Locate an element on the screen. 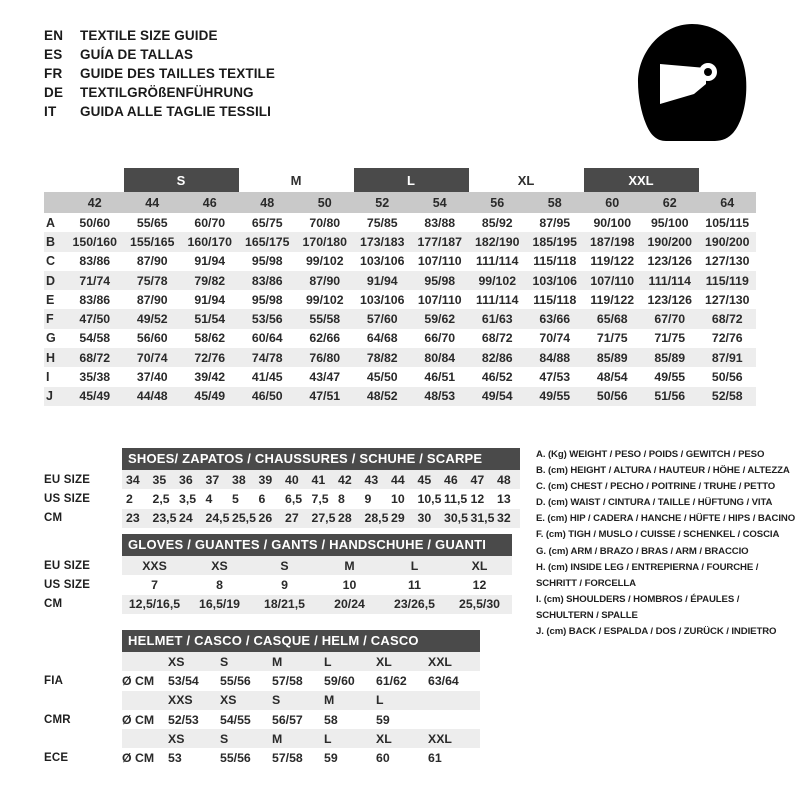 This screenshot has width=800, height=800. measurement-cell: 87/90 is located at coordinates (152, 299).